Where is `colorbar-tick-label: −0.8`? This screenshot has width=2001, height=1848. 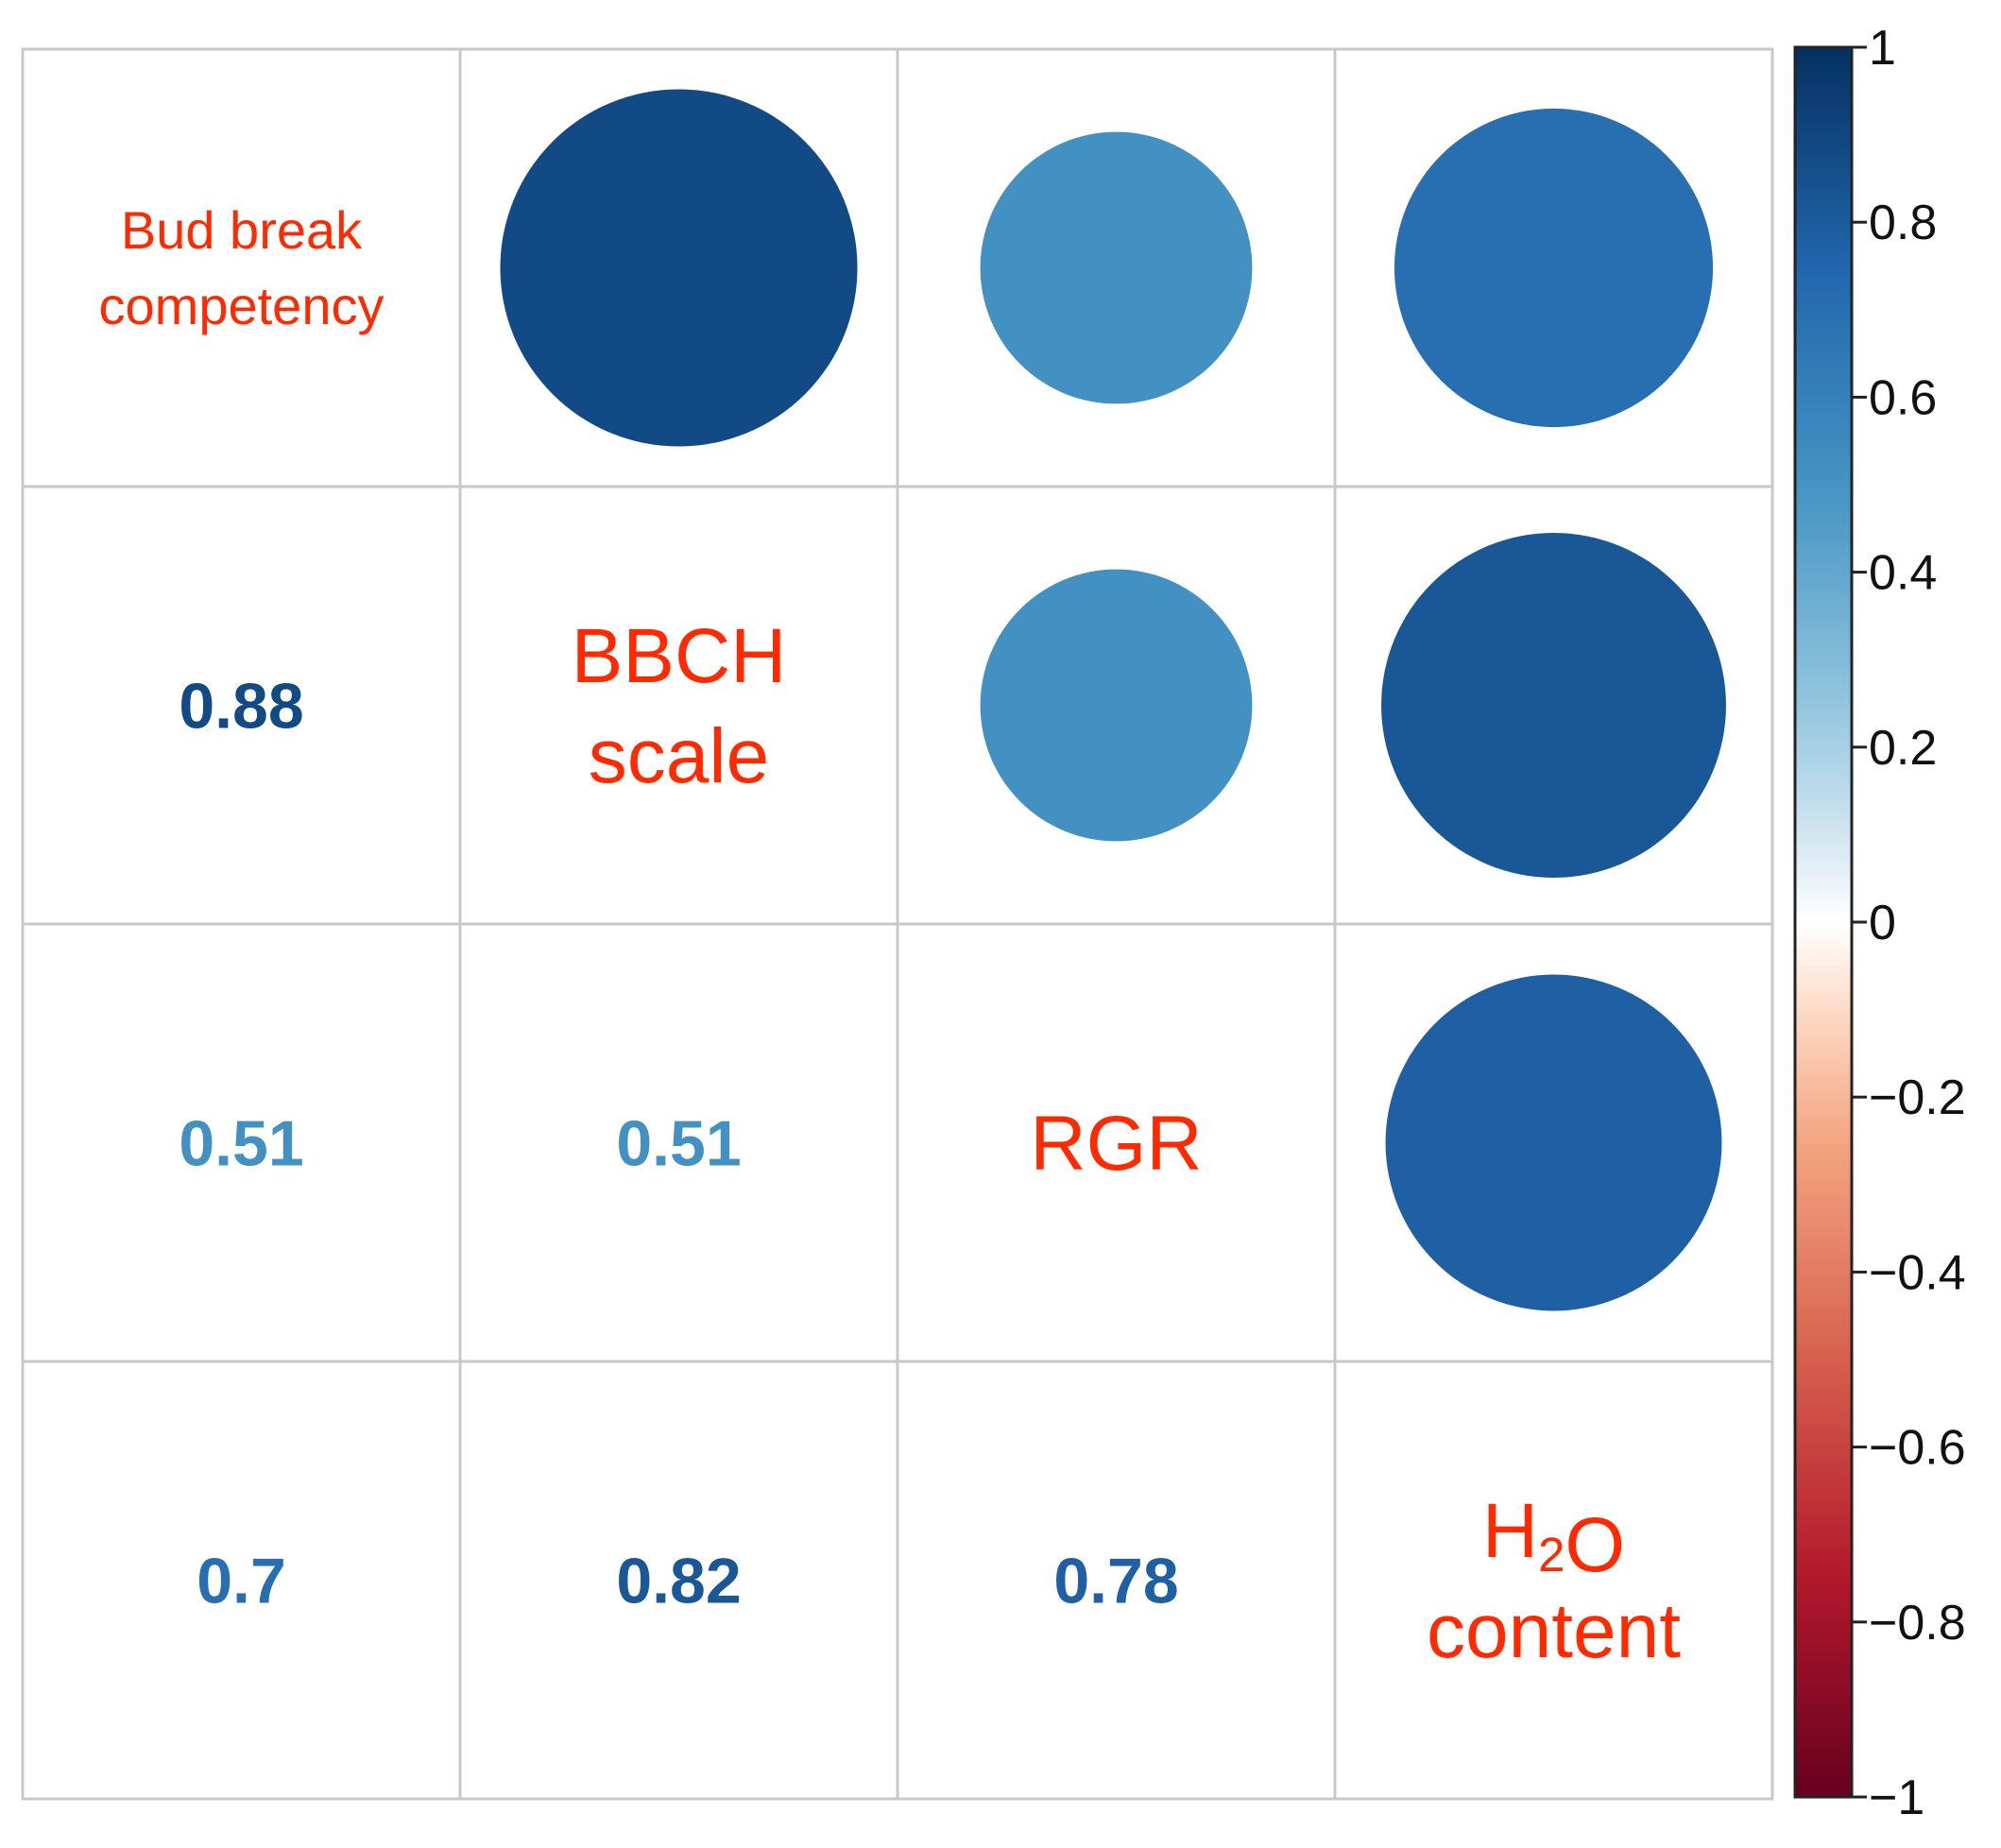
colorbar-tick-label: −0.8 is located at coordinates (1917, 1623).